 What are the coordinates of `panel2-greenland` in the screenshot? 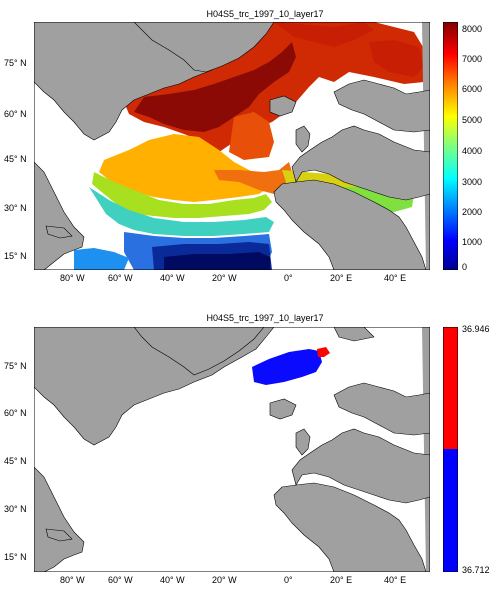 It's located at (199, 351).